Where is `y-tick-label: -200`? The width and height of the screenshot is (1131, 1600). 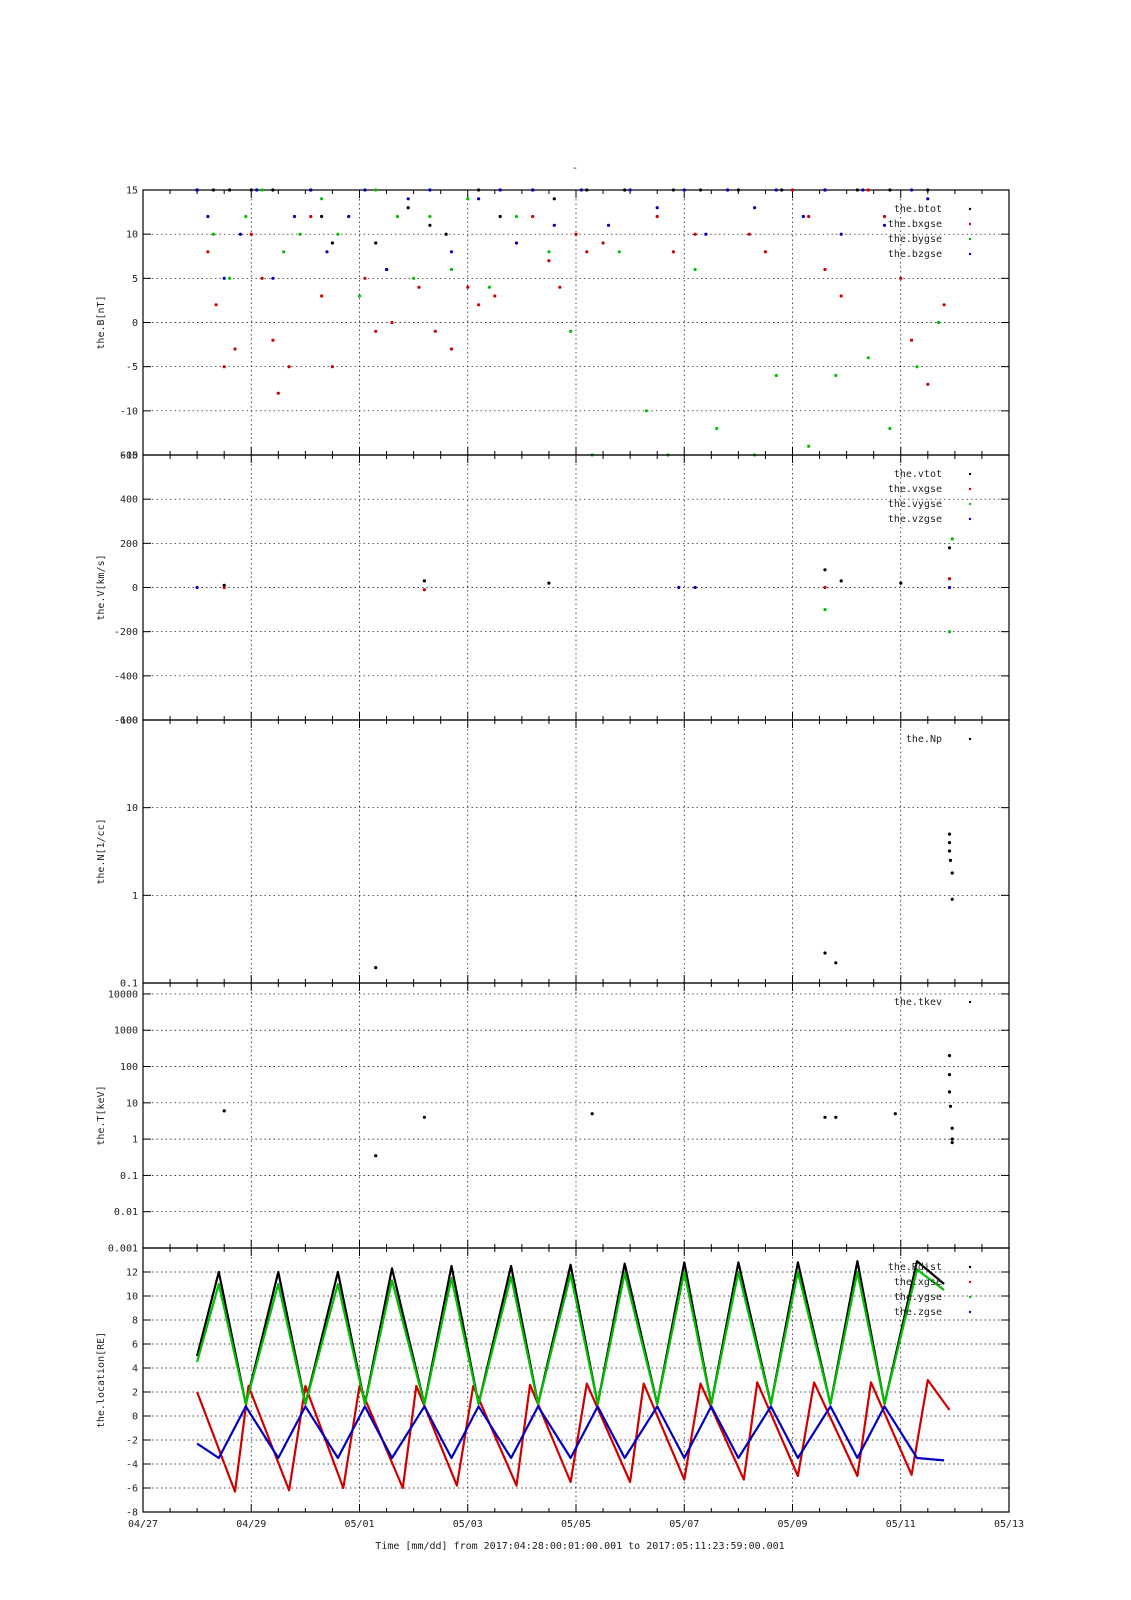 y-tick-label: -200 is located at coordinates (126, 632).